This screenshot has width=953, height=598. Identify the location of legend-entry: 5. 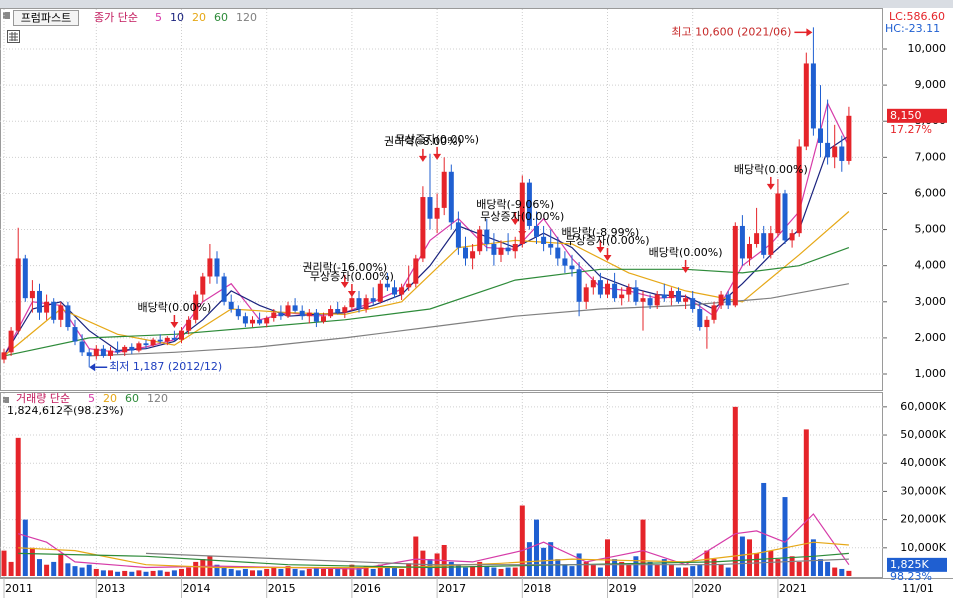
(158, 17).